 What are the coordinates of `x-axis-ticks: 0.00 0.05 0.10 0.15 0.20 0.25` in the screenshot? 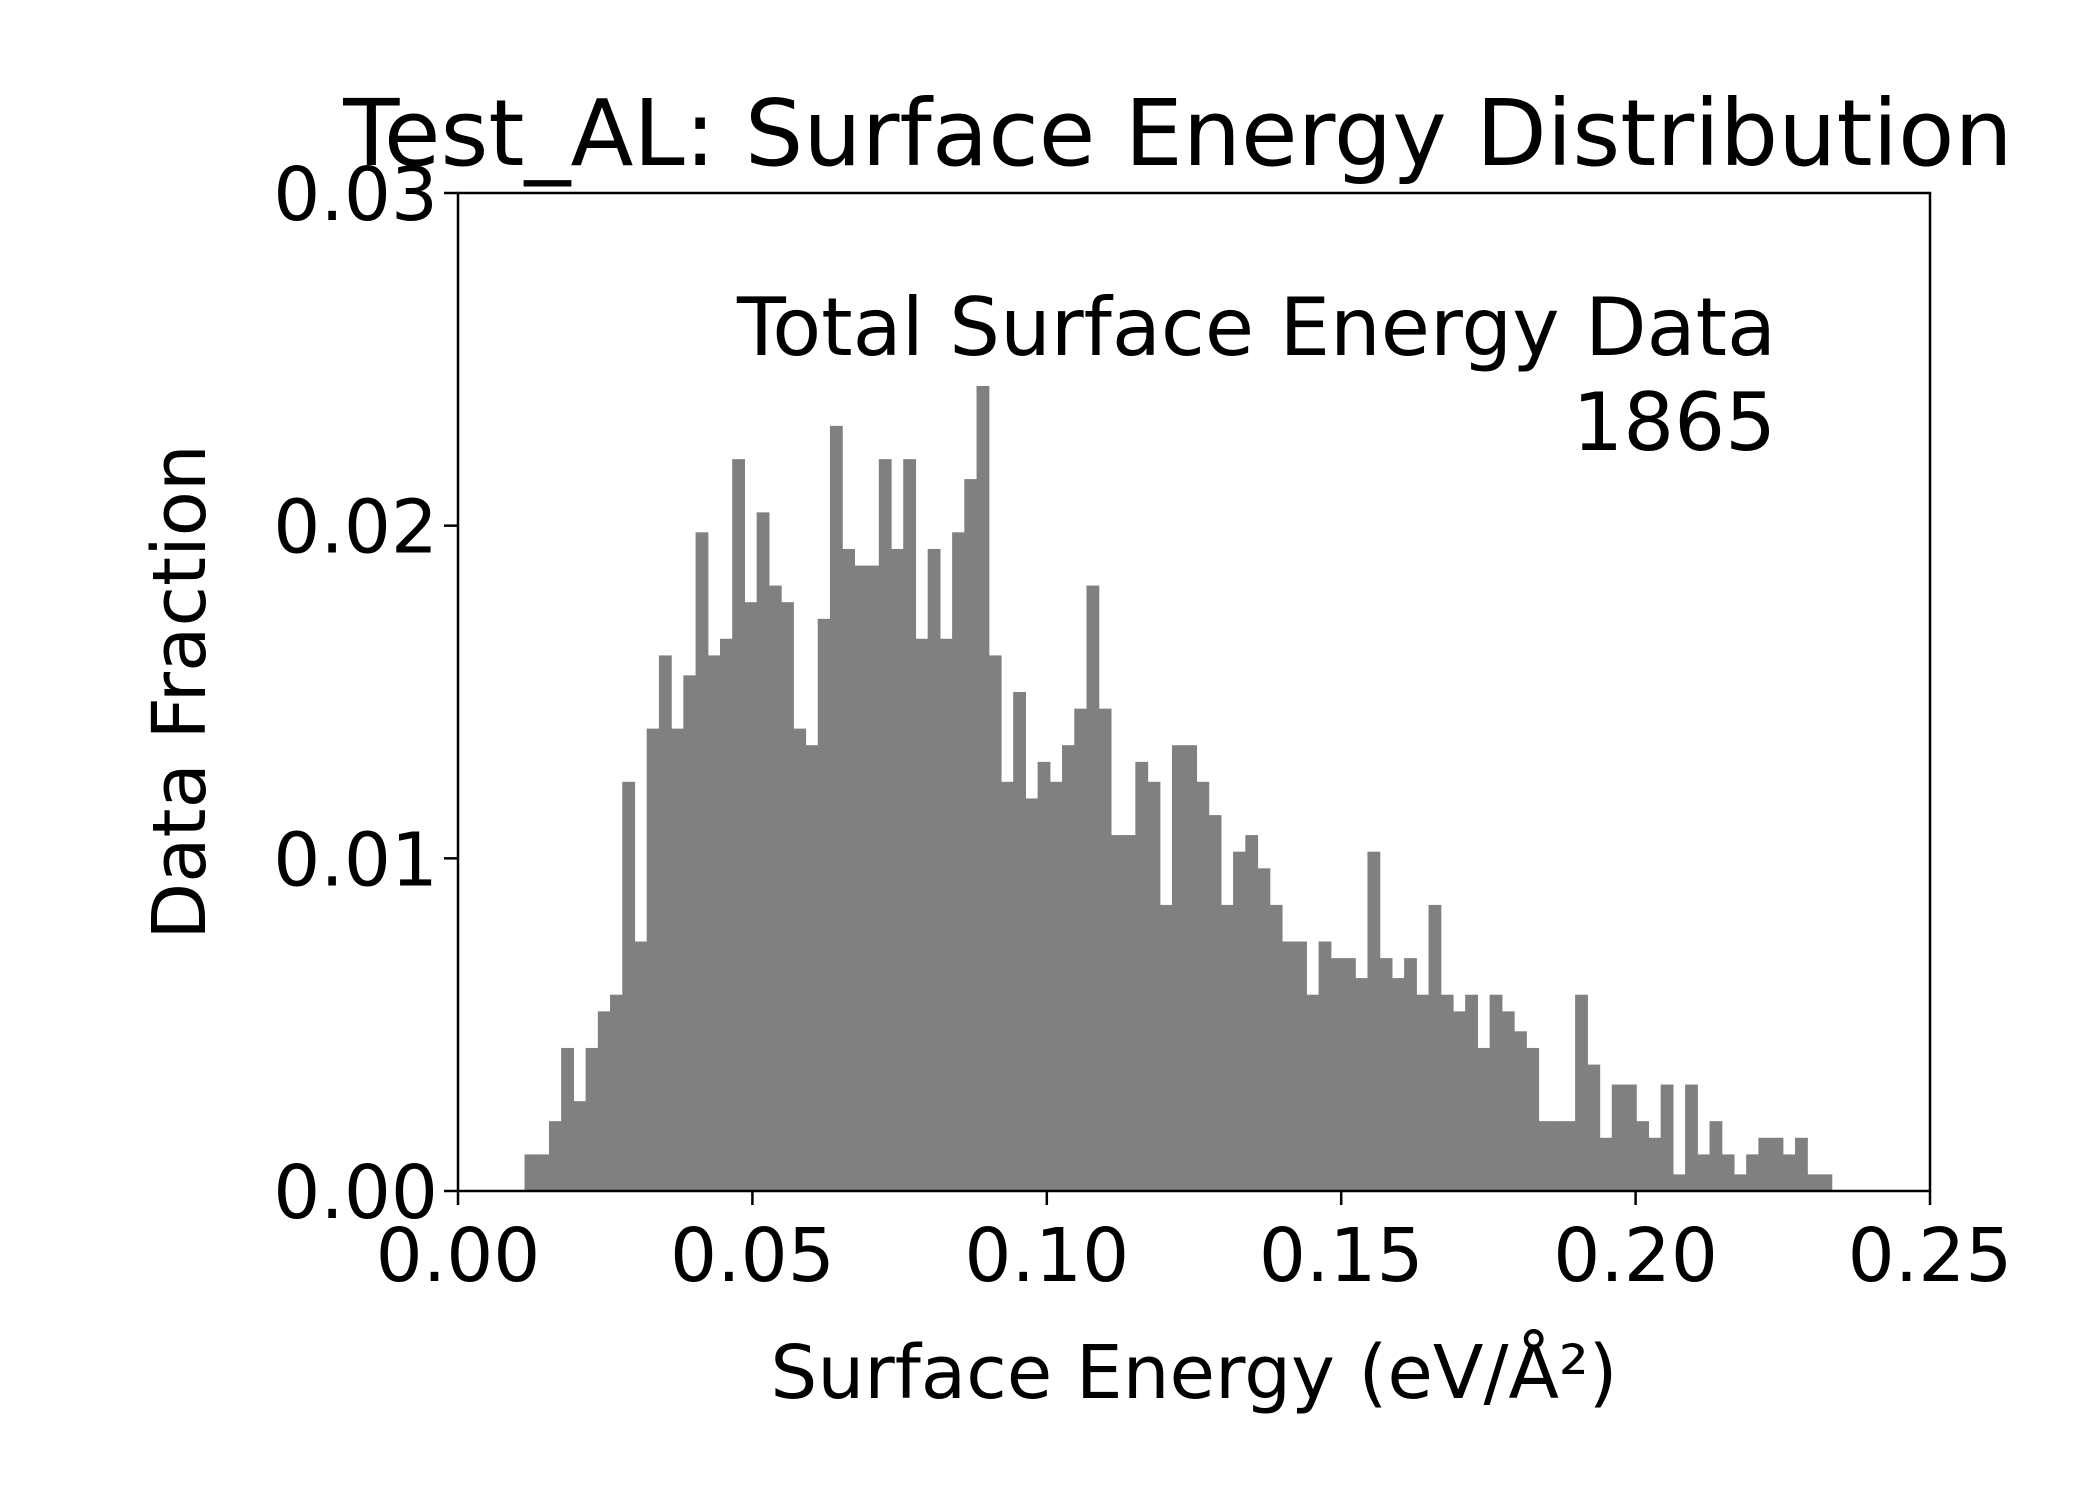 It's located at (1194, 1245).